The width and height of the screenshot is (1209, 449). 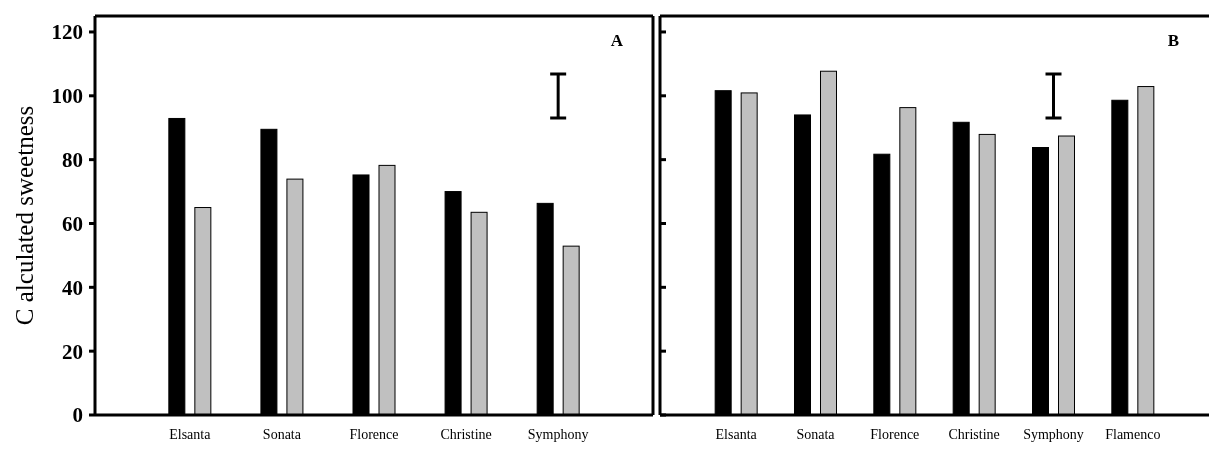 What do you see at coordinates (617, 40) in the screenshot?
I see `annotation: A` at bounding box center [617, 40].